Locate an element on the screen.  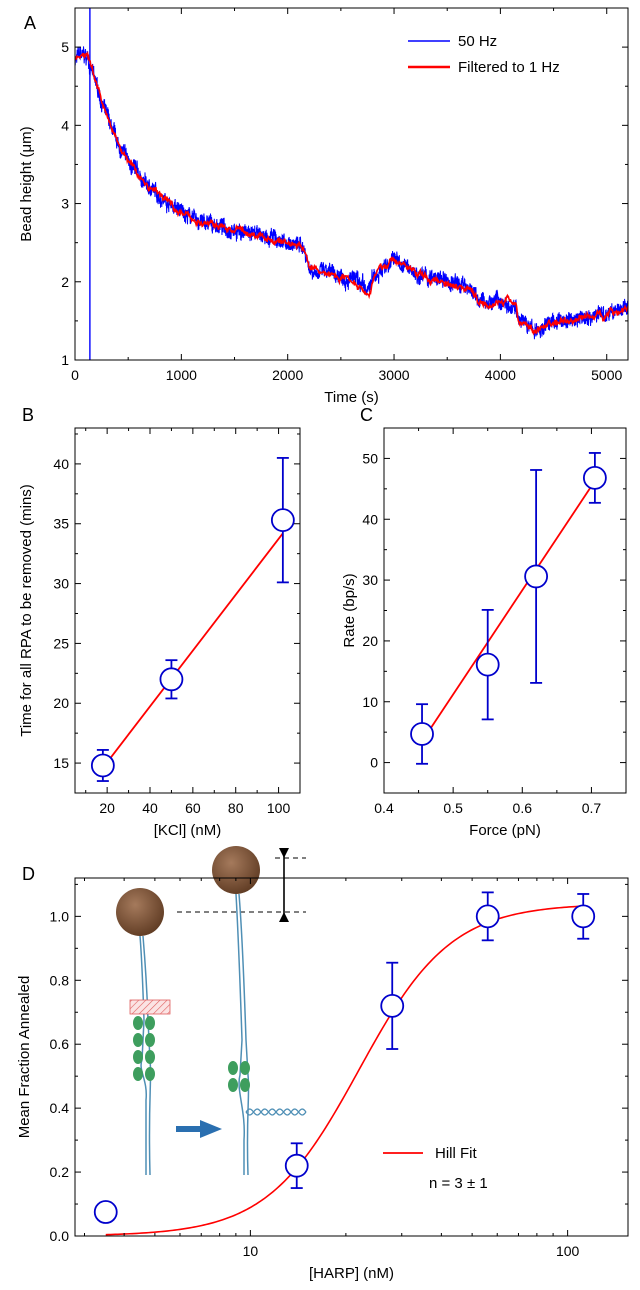
y-tick-label: 0.6 is located at coordinates (60, 1044).